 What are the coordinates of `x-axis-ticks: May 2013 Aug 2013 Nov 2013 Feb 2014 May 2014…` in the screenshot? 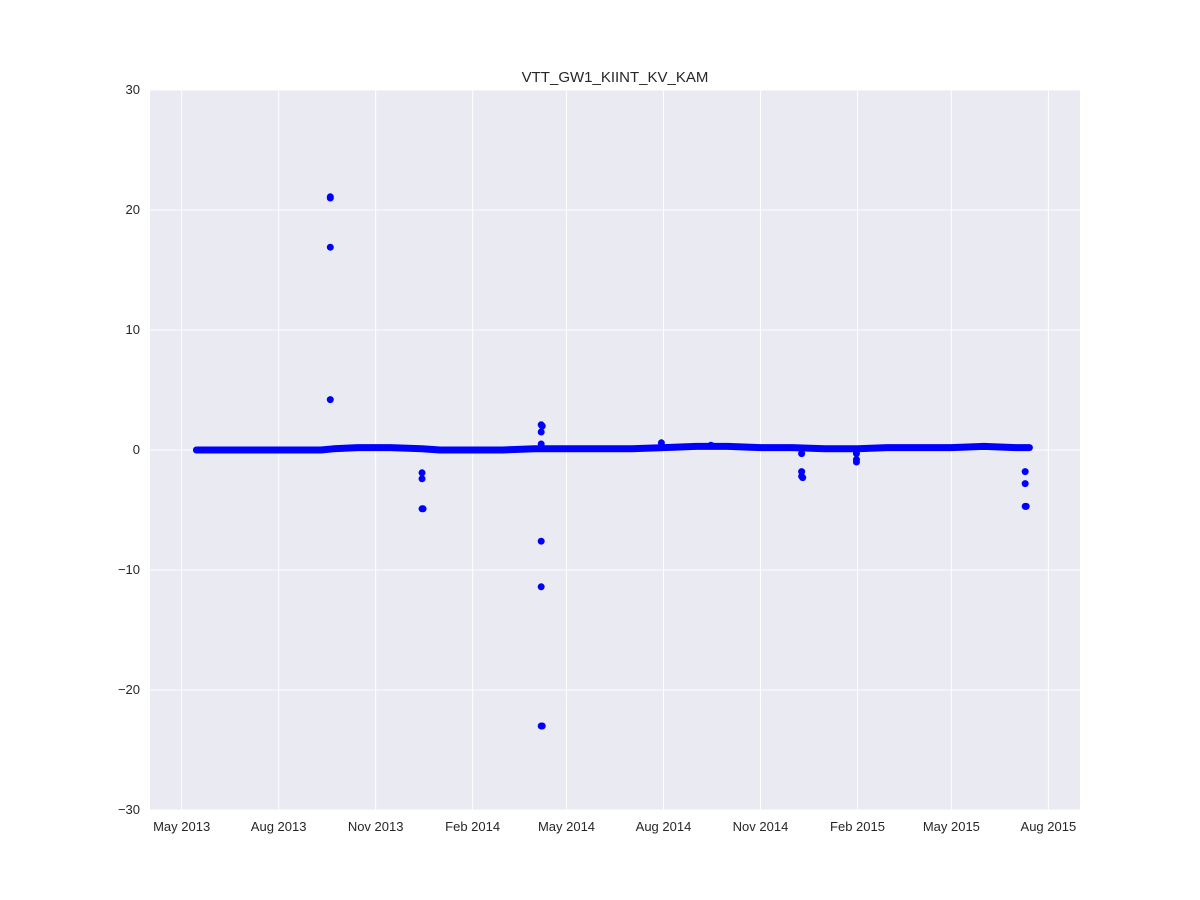 It's located at (614, 826).